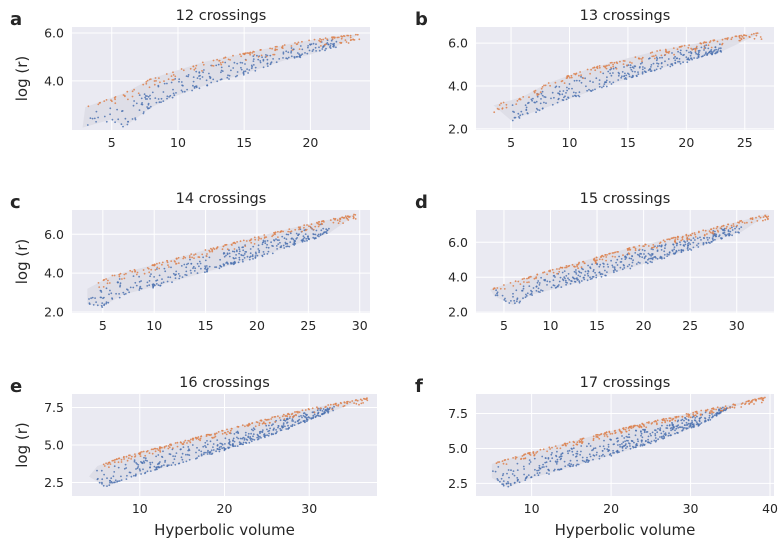 The image size is (778, 539). Describe the element at coordinates (206, 325) in the screenshot. I see `x-tick-label: 15` at that location.